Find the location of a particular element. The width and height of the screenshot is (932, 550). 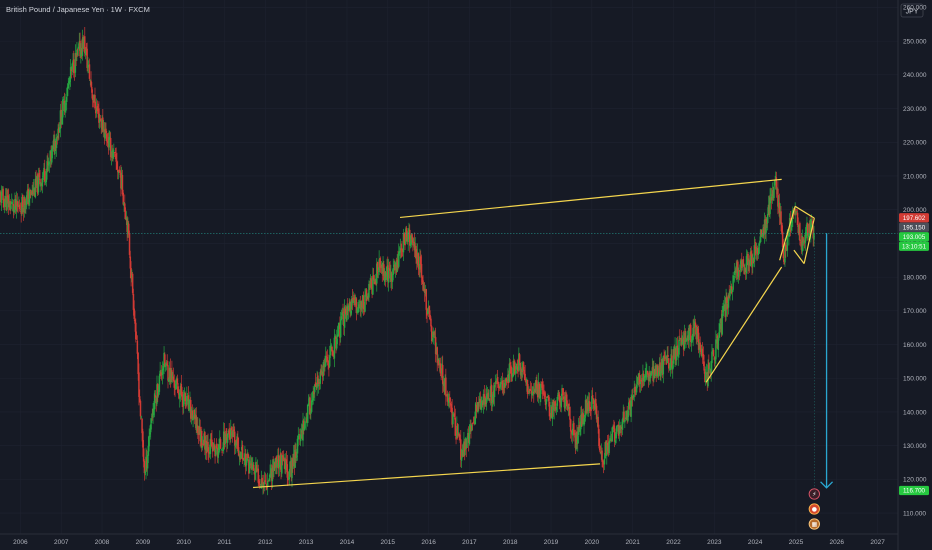

lightning-icon: ⚡ is located at coordinates (814, 494).